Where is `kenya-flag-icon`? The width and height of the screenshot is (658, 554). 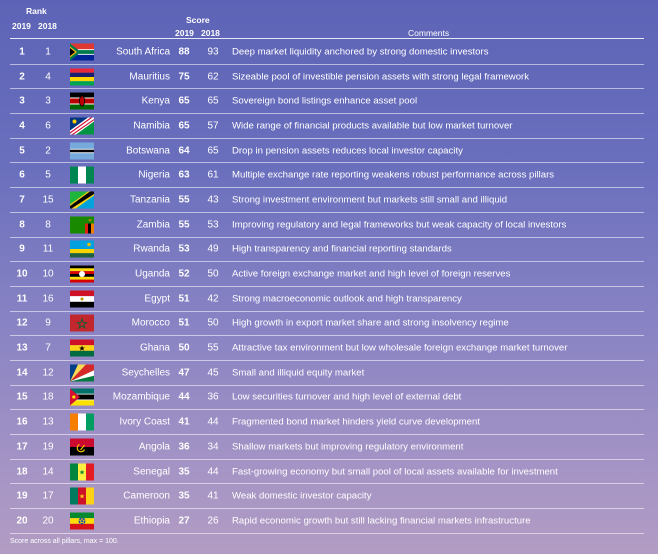 kenya-flag-icon is located at coordinates (82, 101).